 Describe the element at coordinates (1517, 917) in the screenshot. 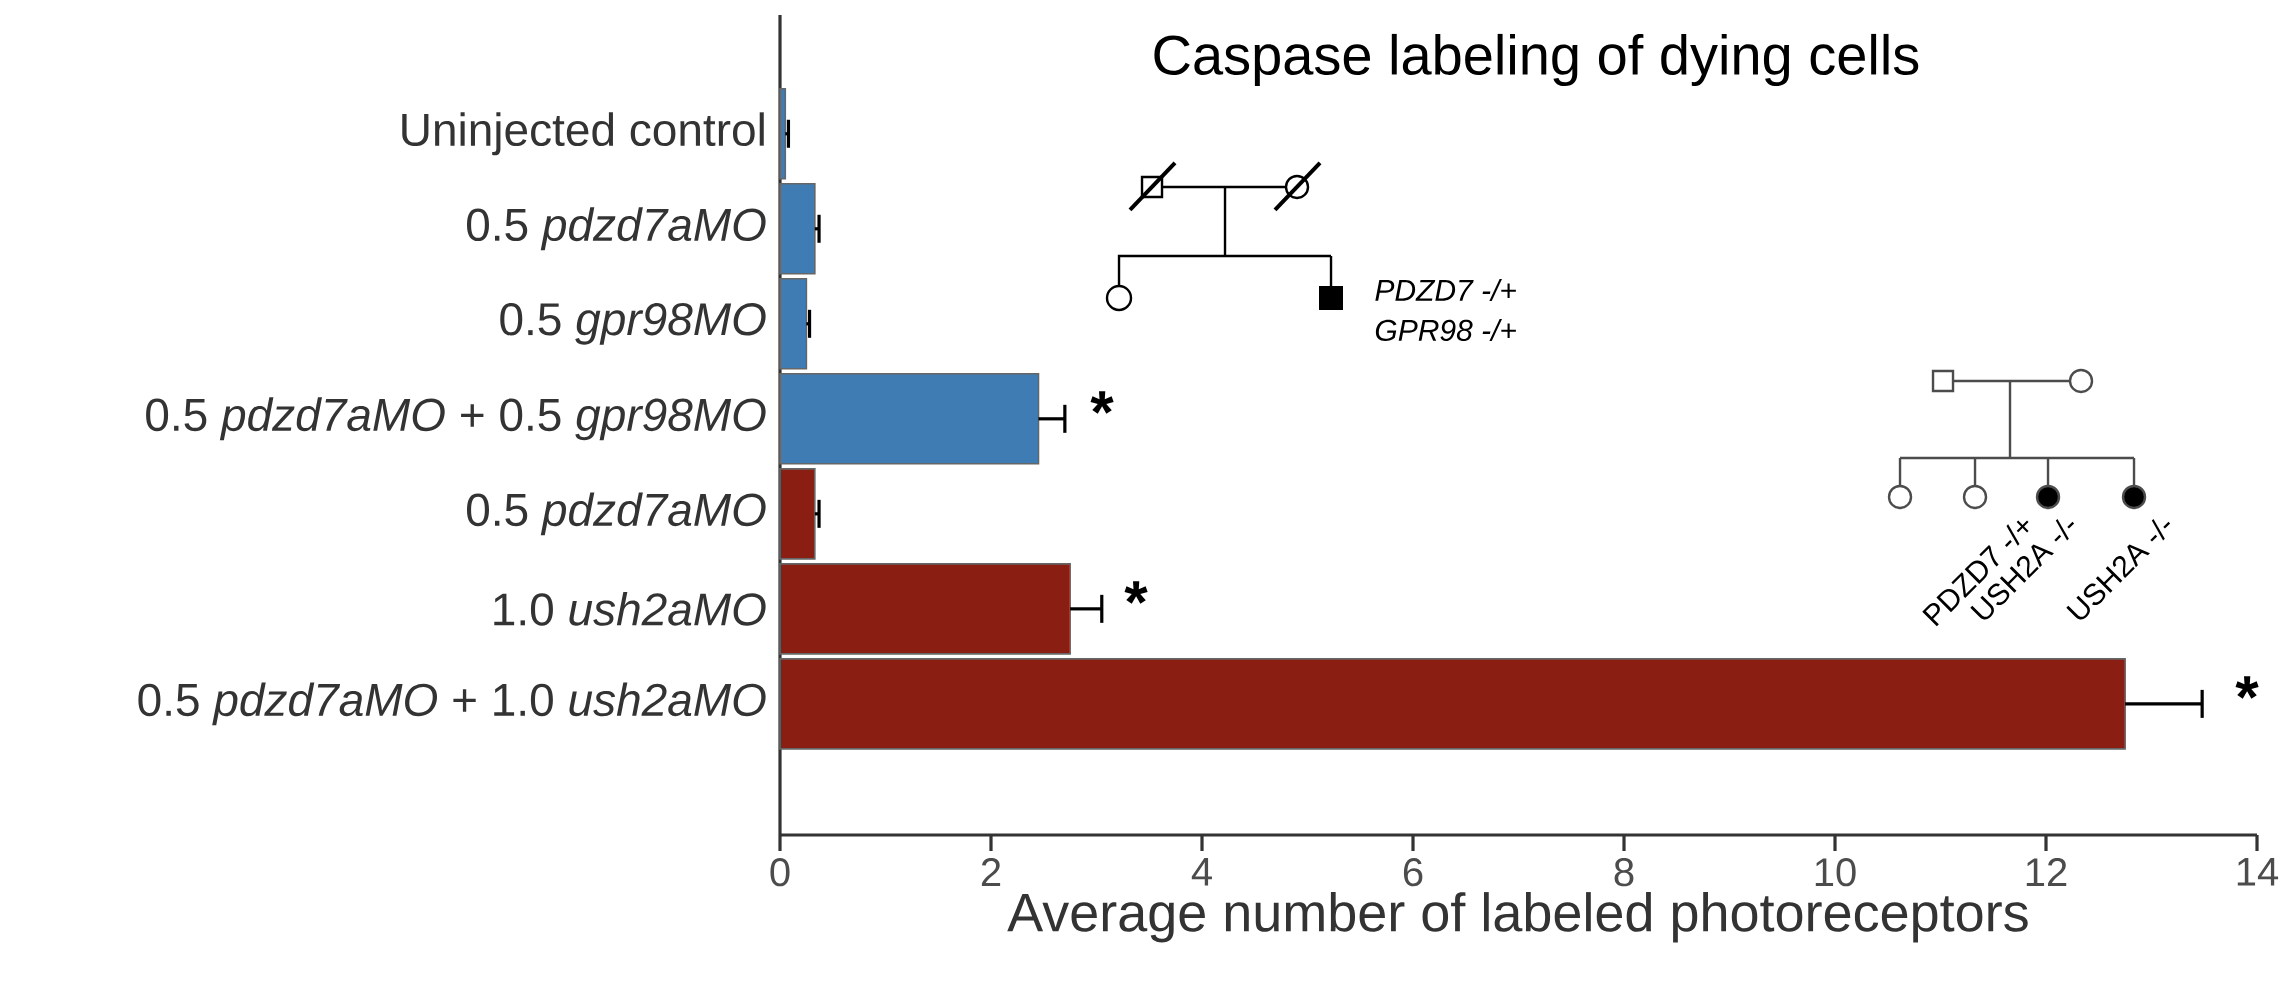

I see `x-axis-title: Average number of labeled photoreceptors` at that location.